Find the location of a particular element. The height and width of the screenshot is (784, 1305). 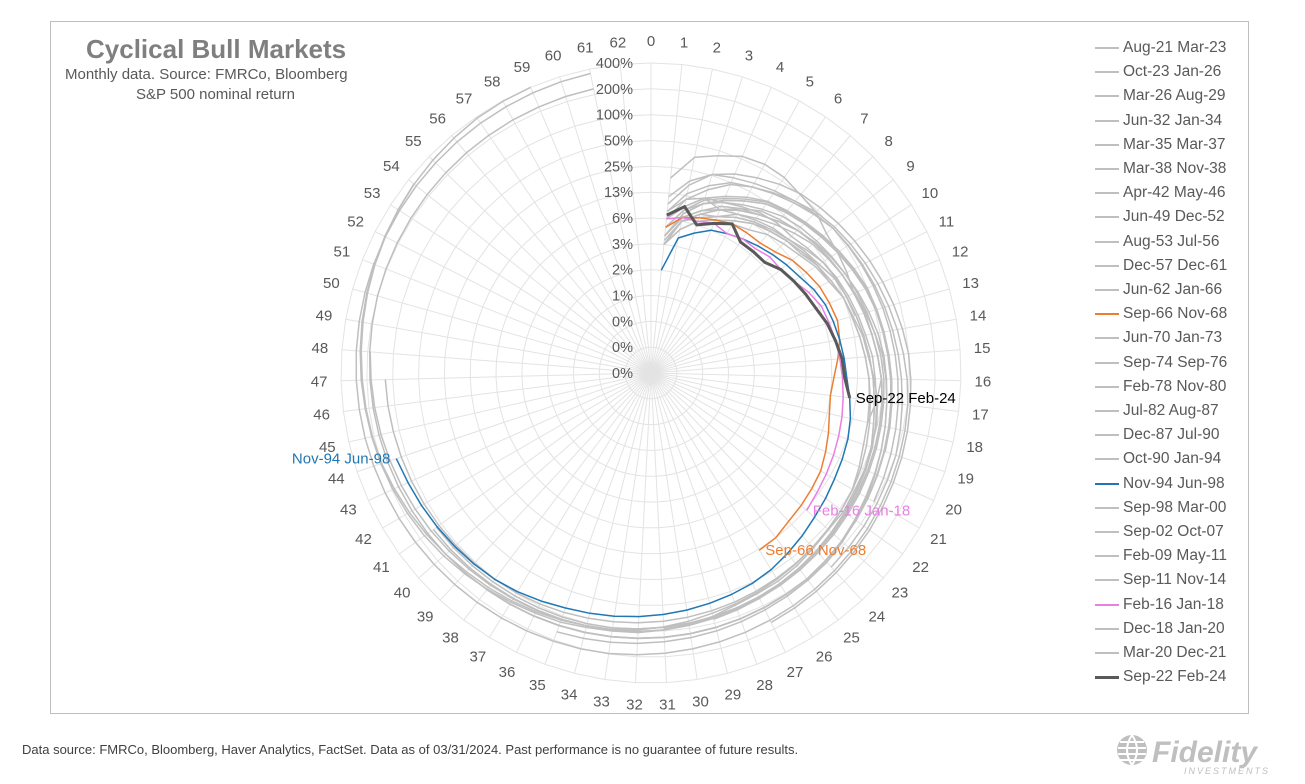

legend-label: Sep-02 Oct-07 is located at coordinates (1173, 531).